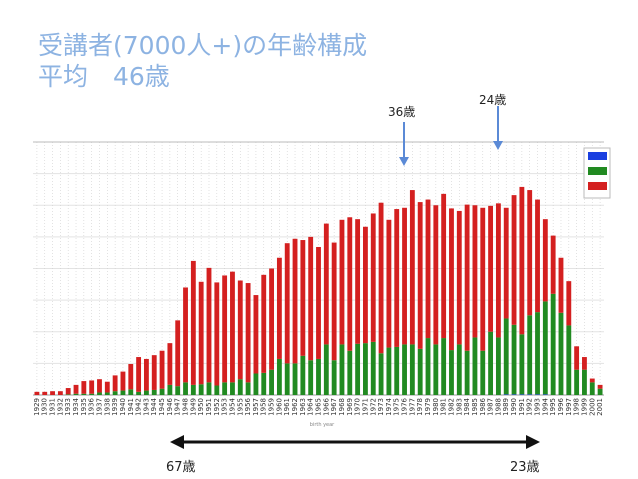 This screenshot has width=638, height=479. Describe the element at coordinates (186, 407) in the screenshot. I see `x-tick-label: 1948` at that location.